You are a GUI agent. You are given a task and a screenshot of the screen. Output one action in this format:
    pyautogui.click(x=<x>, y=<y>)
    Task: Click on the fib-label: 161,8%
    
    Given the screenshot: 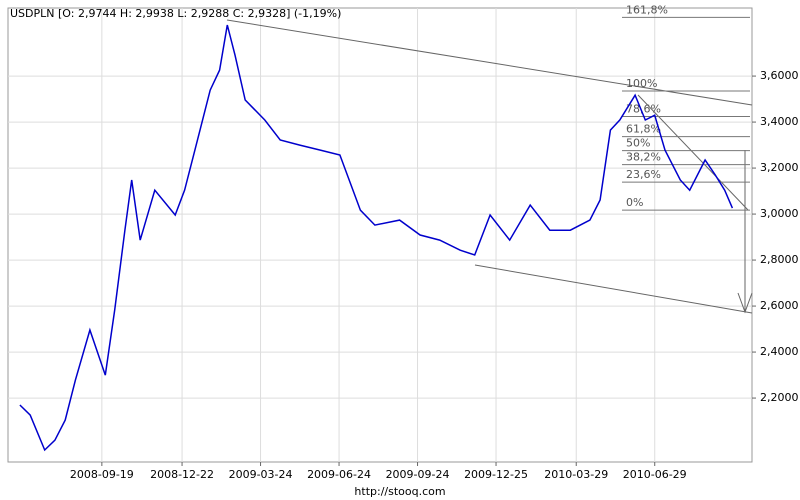 What is the action you would take?
    pyautogui.click(x=647, y=9)
    